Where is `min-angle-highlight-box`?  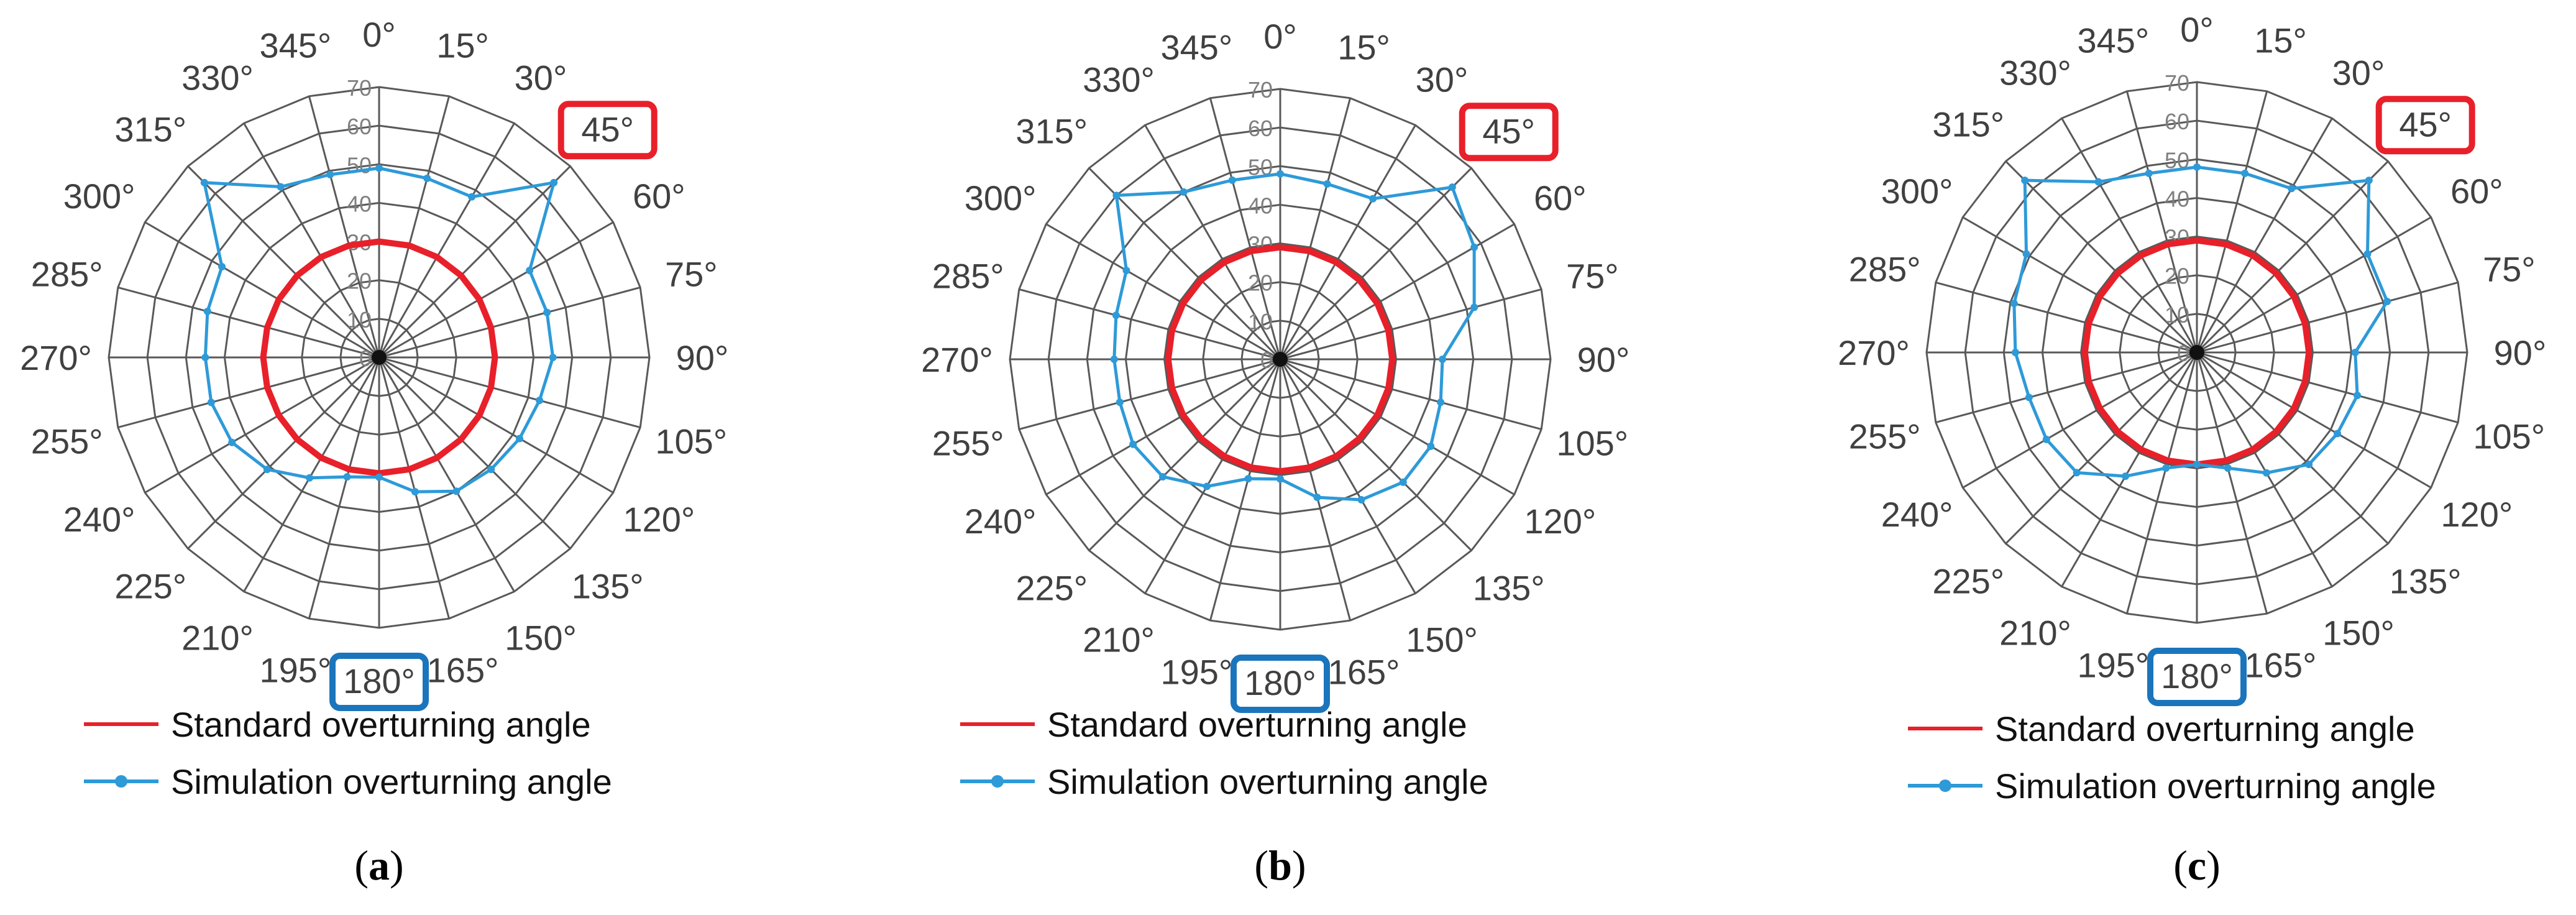 min-angle-highlight-box is located at coordinates (2197, 677).